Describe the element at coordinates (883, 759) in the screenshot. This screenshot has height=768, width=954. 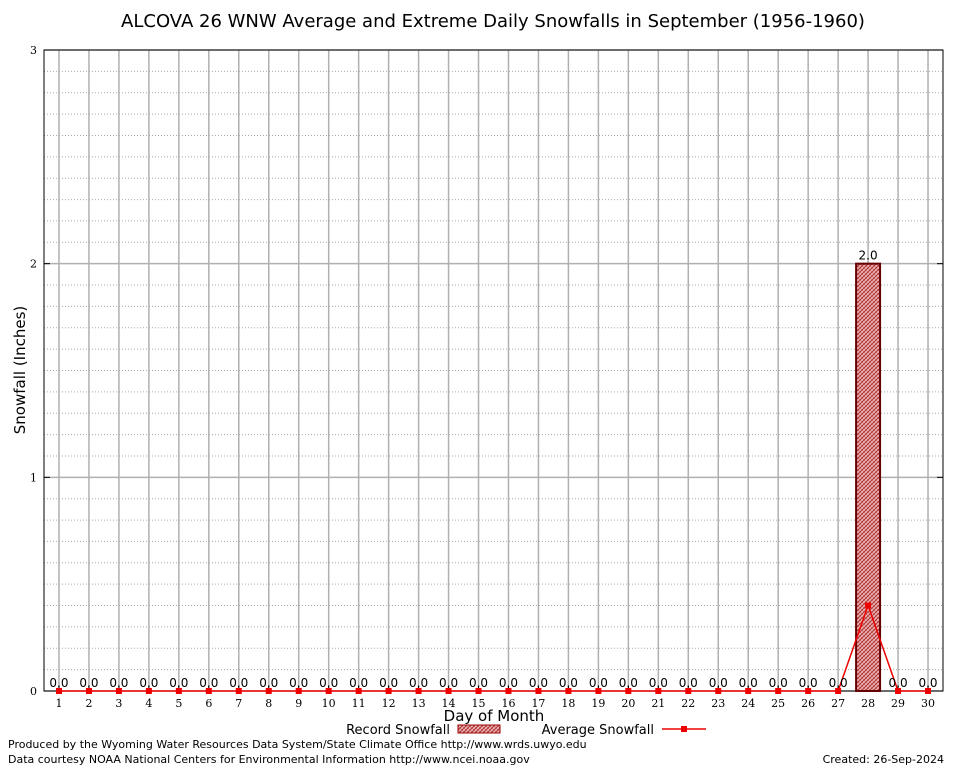
I see `footer-created: Created: 26-Sep-2024` at that location.